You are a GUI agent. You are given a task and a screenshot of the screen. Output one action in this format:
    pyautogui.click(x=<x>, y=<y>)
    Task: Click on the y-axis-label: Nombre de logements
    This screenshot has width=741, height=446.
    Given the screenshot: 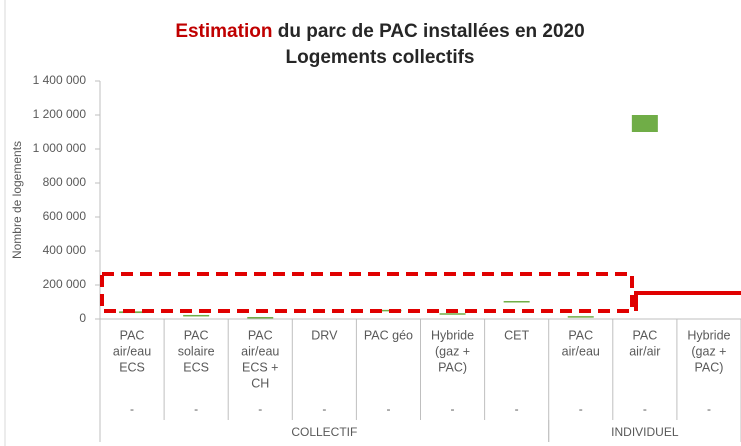 What is the action you would take?
    pyautogui.click(x=17, y=200)
    